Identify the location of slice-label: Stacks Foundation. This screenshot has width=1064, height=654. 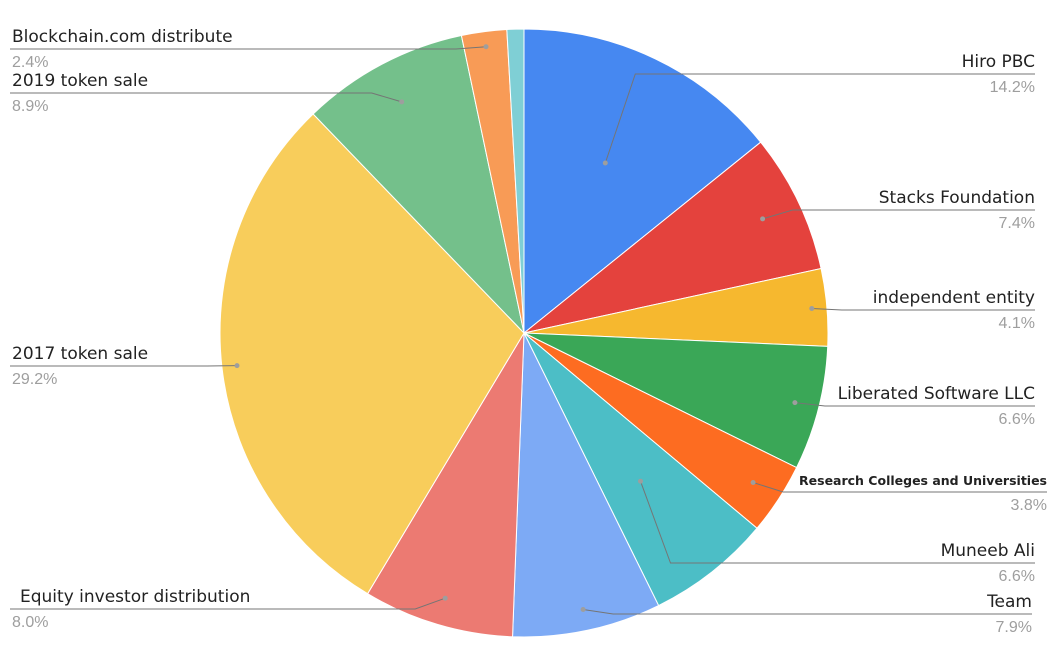
(957, 198).